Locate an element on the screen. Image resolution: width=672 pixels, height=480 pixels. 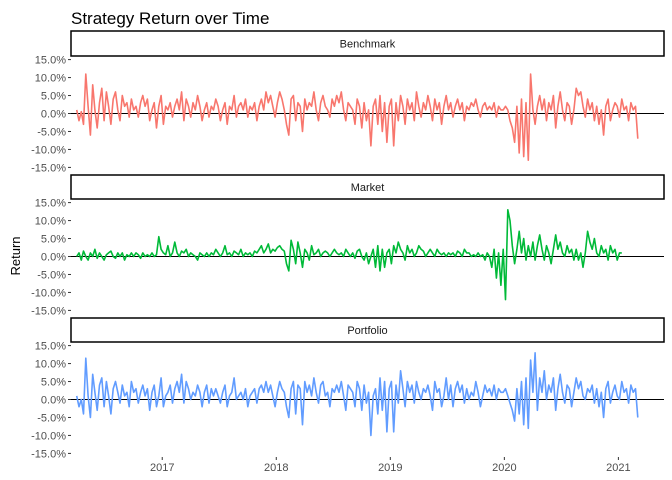
x-tick-label: 2021 is located at coordinates (618, 468).